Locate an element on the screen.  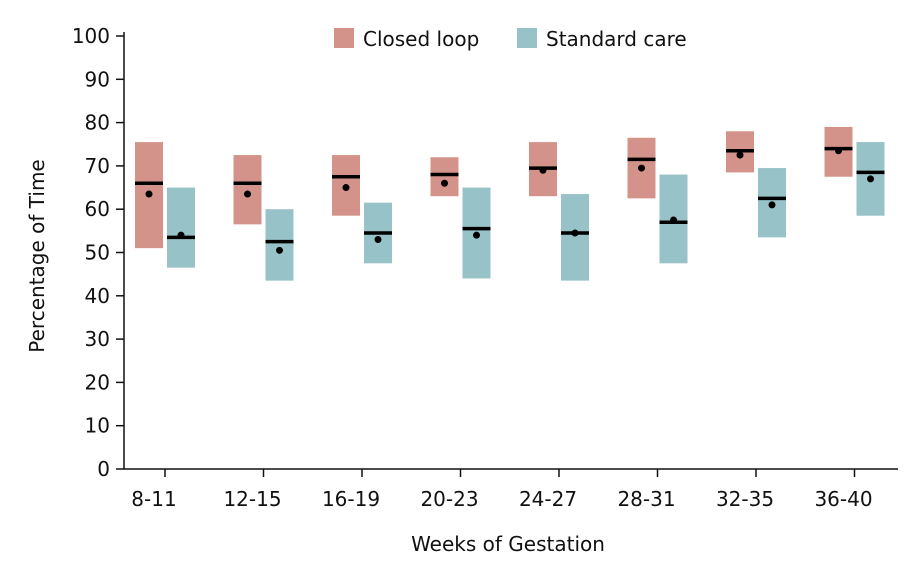
x-tick-label: 8-11 is located at coordinates (153, 499).